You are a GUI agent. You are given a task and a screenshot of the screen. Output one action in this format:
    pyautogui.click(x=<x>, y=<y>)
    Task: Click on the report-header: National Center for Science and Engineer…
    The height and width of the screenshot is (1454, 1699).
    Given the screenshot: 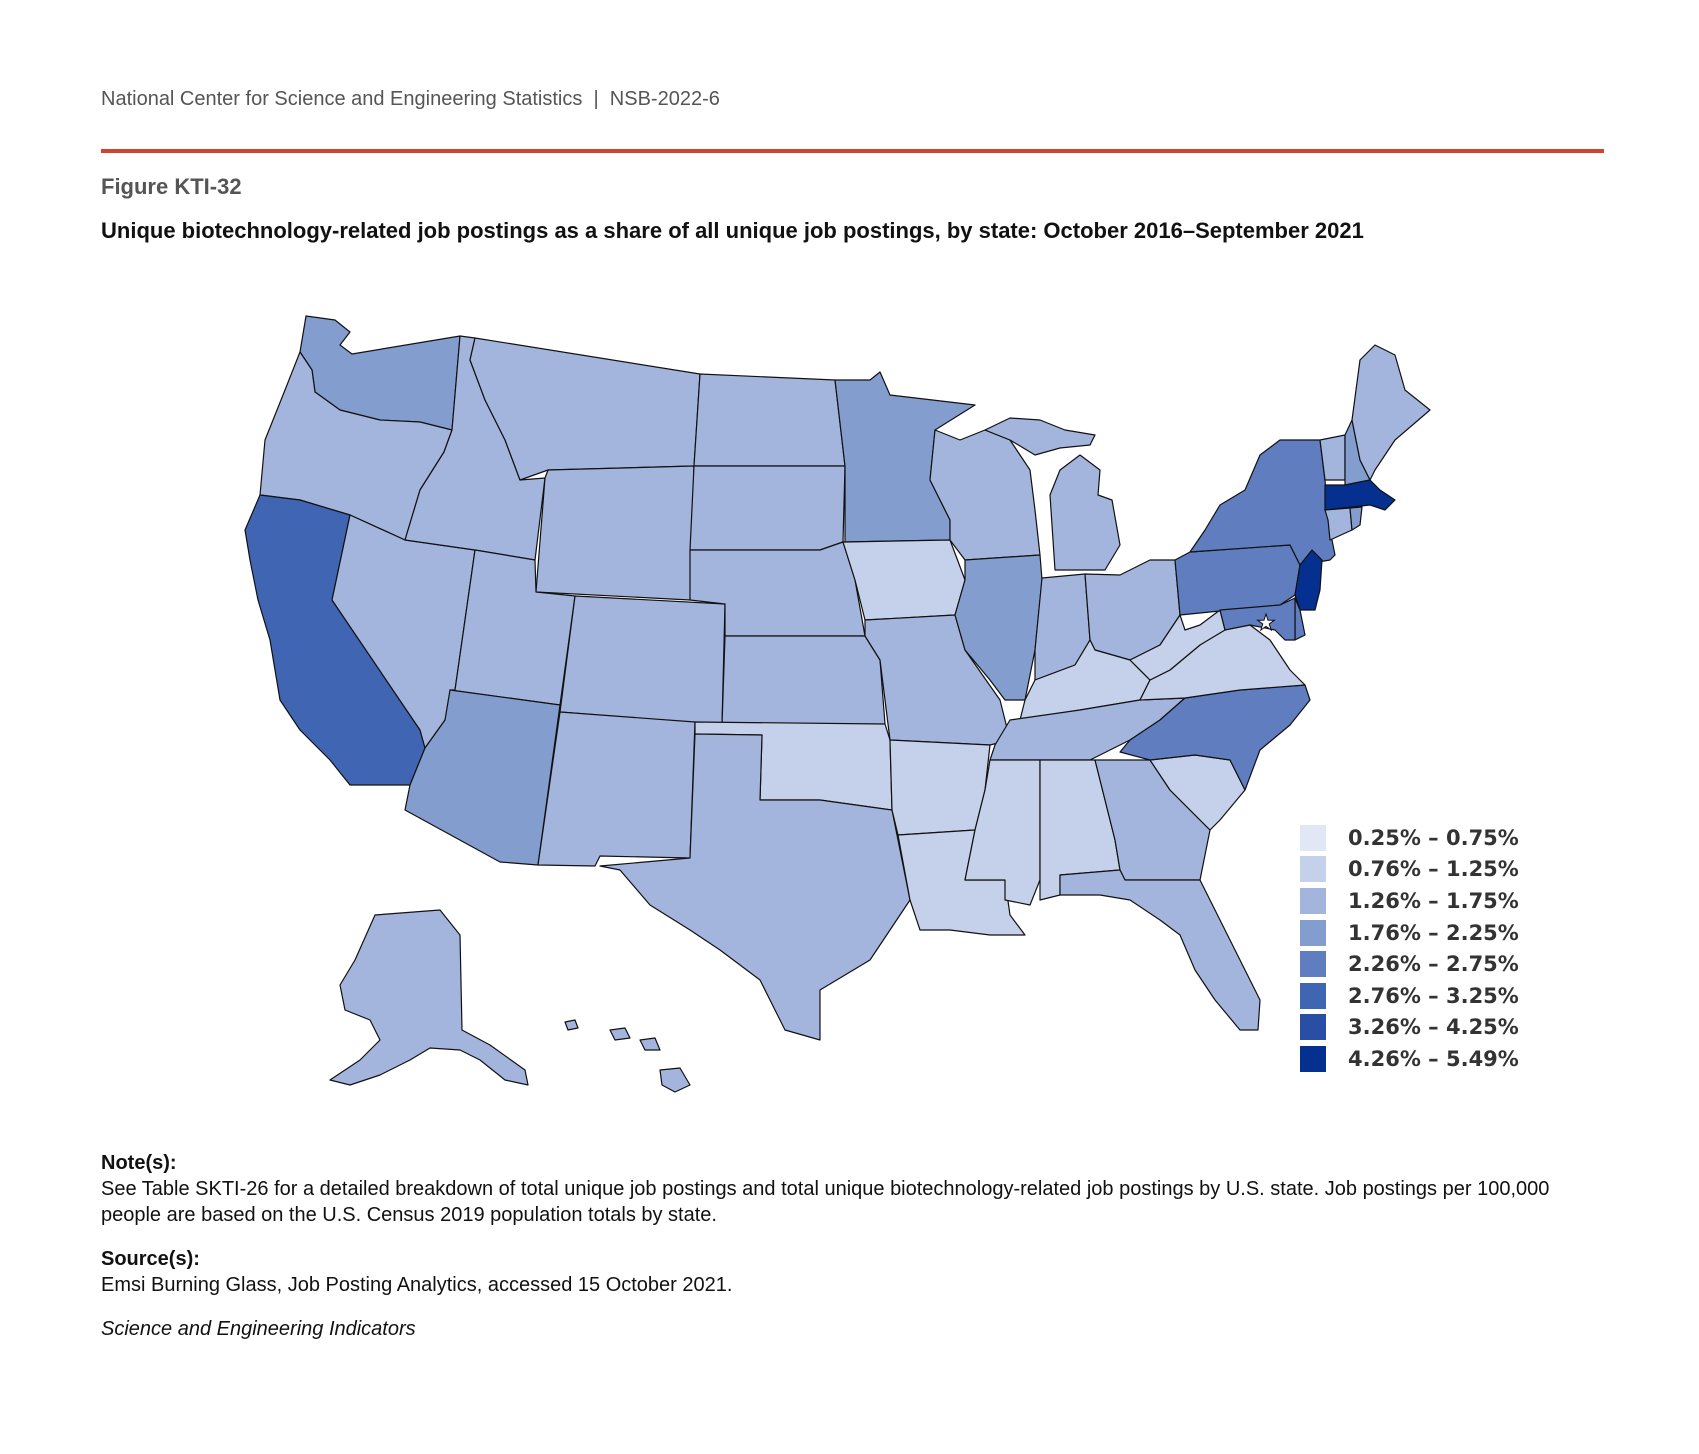 What is the action you would take?
    pyautogui.click(x=410, y=99)
    